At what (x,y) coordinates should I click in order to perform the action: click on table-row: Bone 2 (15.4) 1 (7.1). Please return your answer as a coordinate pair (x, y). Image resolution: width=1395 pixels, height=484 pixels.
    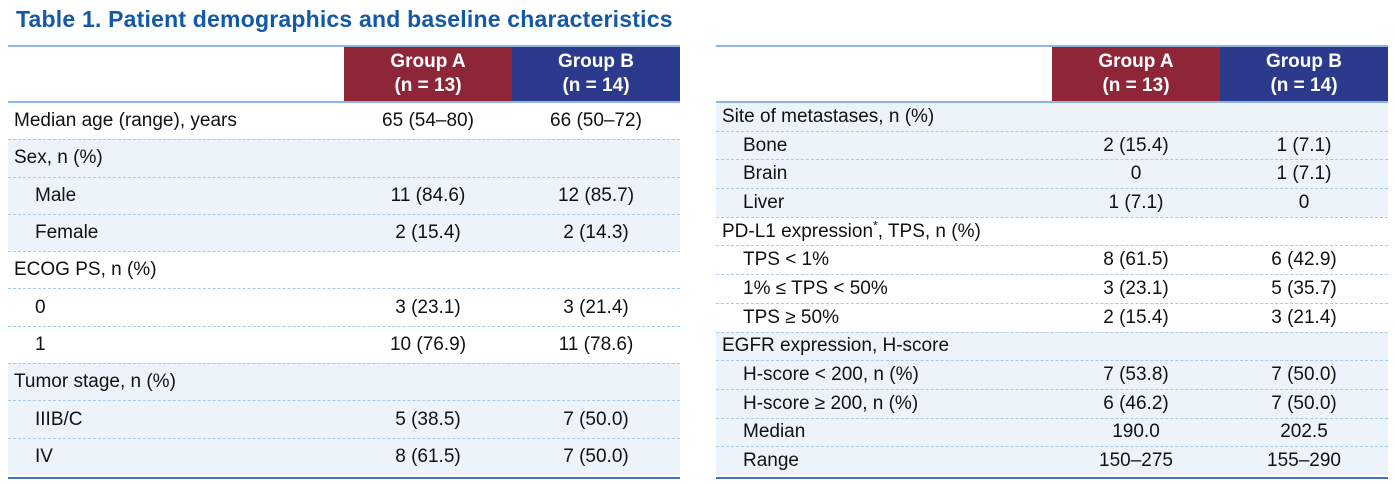
    Looking at the image, I should click on (1052, 145).